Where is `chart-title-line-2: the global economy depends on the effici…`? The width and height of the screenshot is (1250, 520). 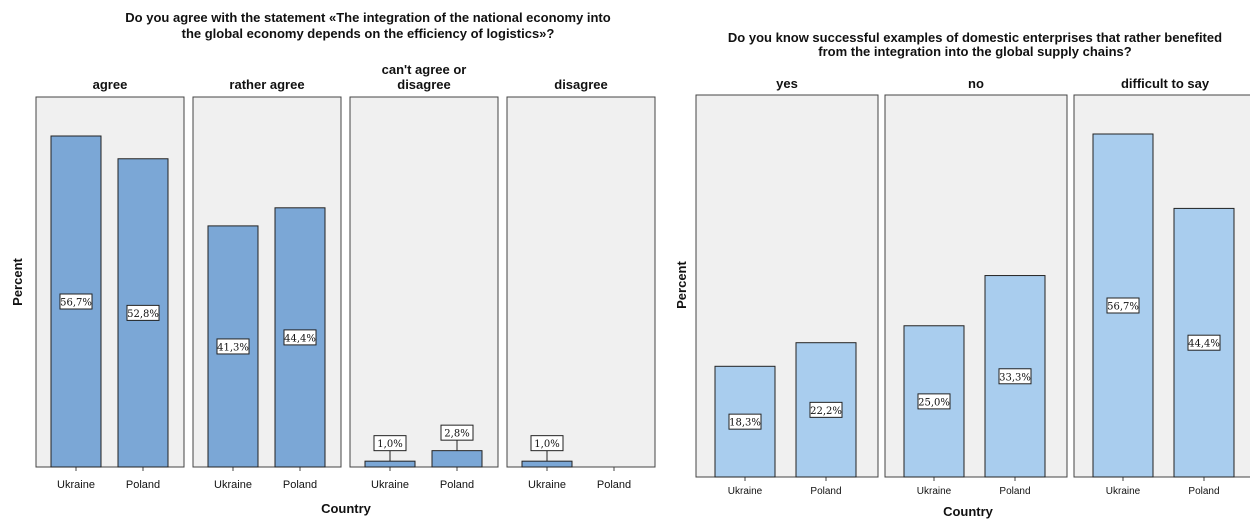 chart-title-line-2: the global economy depends on the effici… is located at coordinates (368, 33).